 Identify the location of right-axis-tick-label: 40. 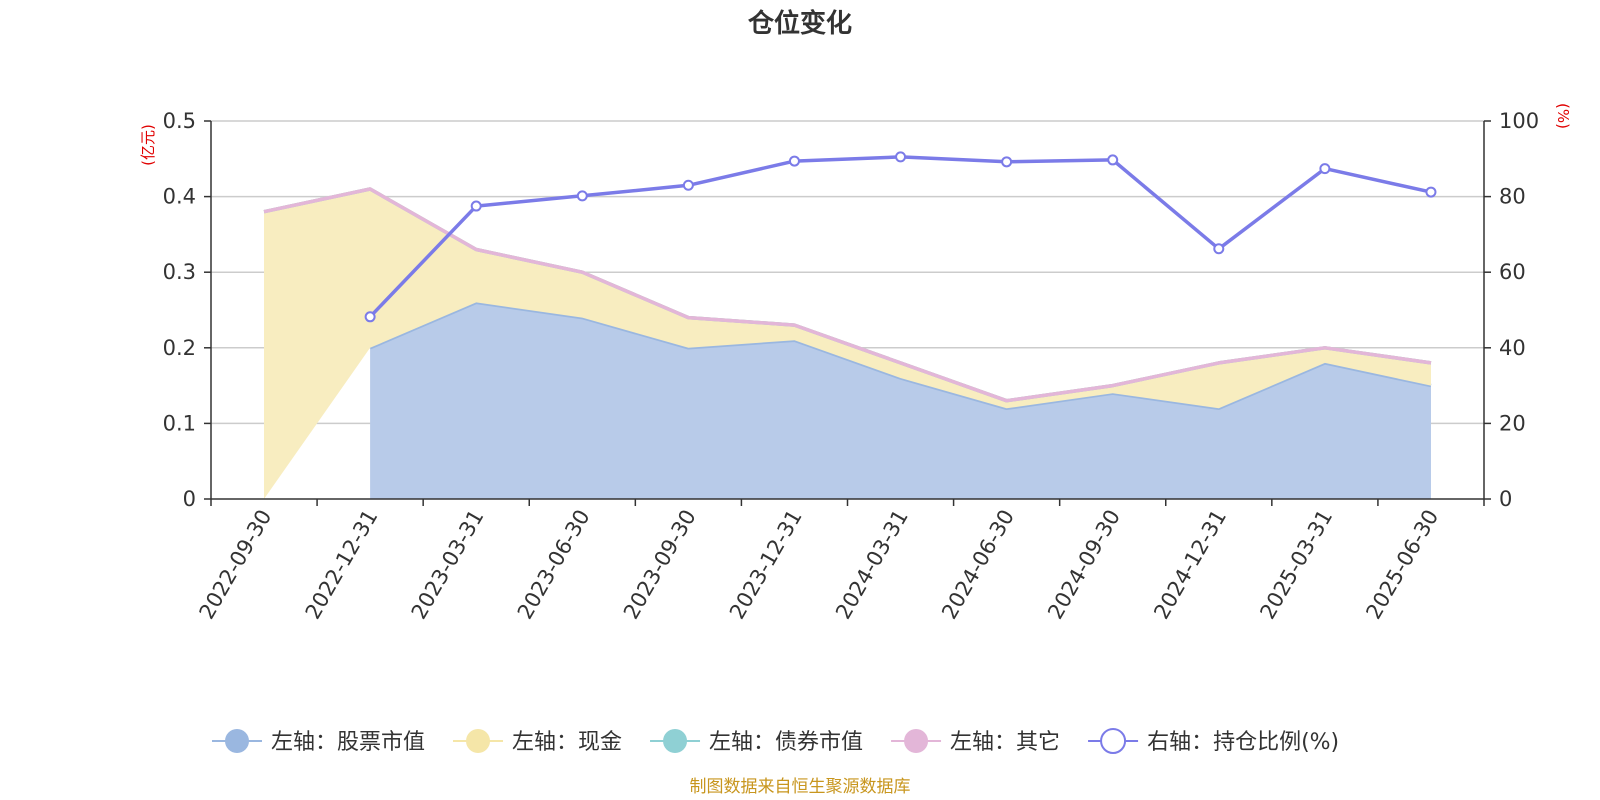
(1512, 348).